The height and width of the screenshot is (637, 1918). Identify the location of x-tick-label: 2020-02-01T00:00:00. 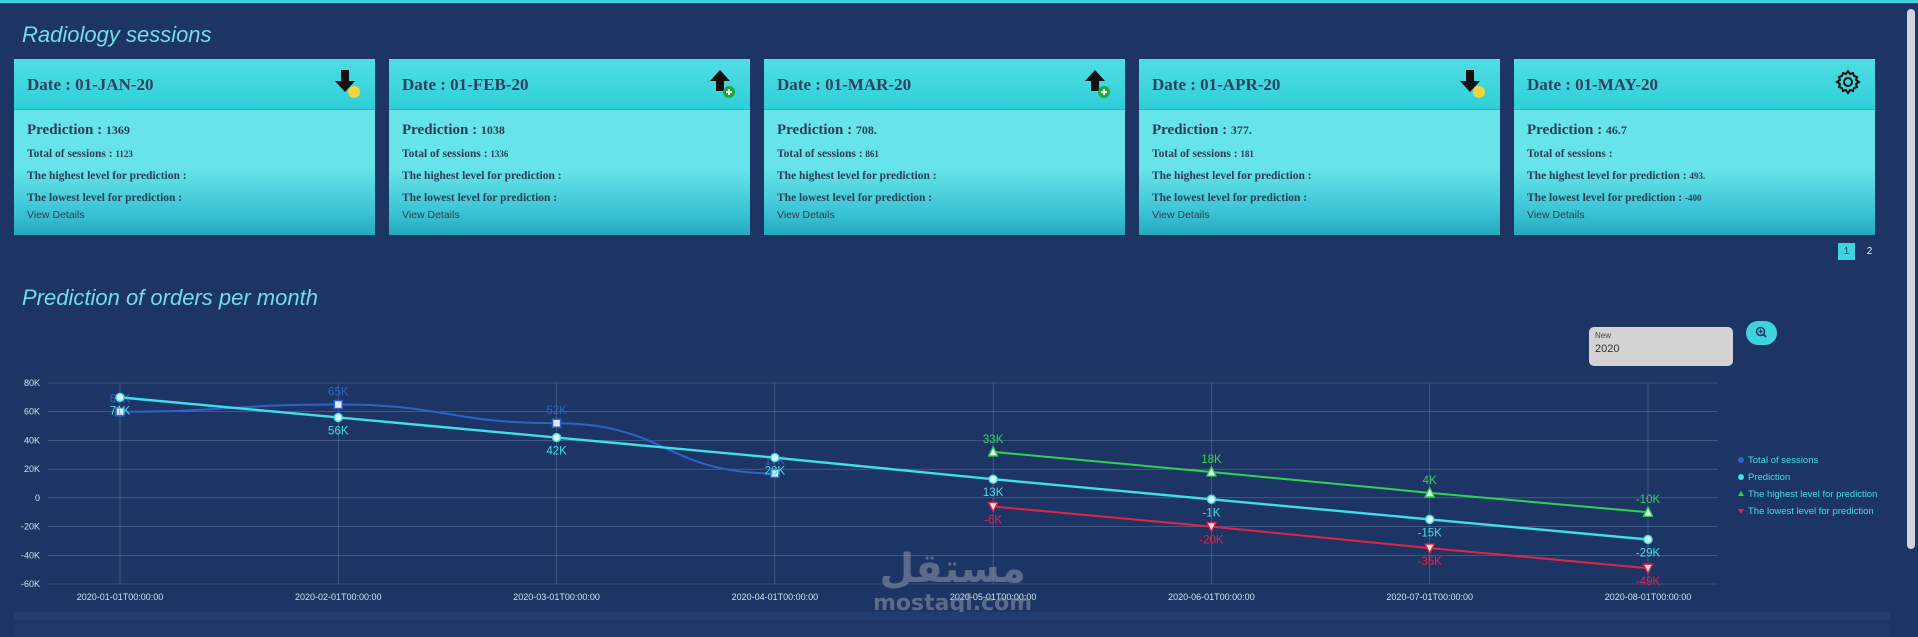
(338, 597).